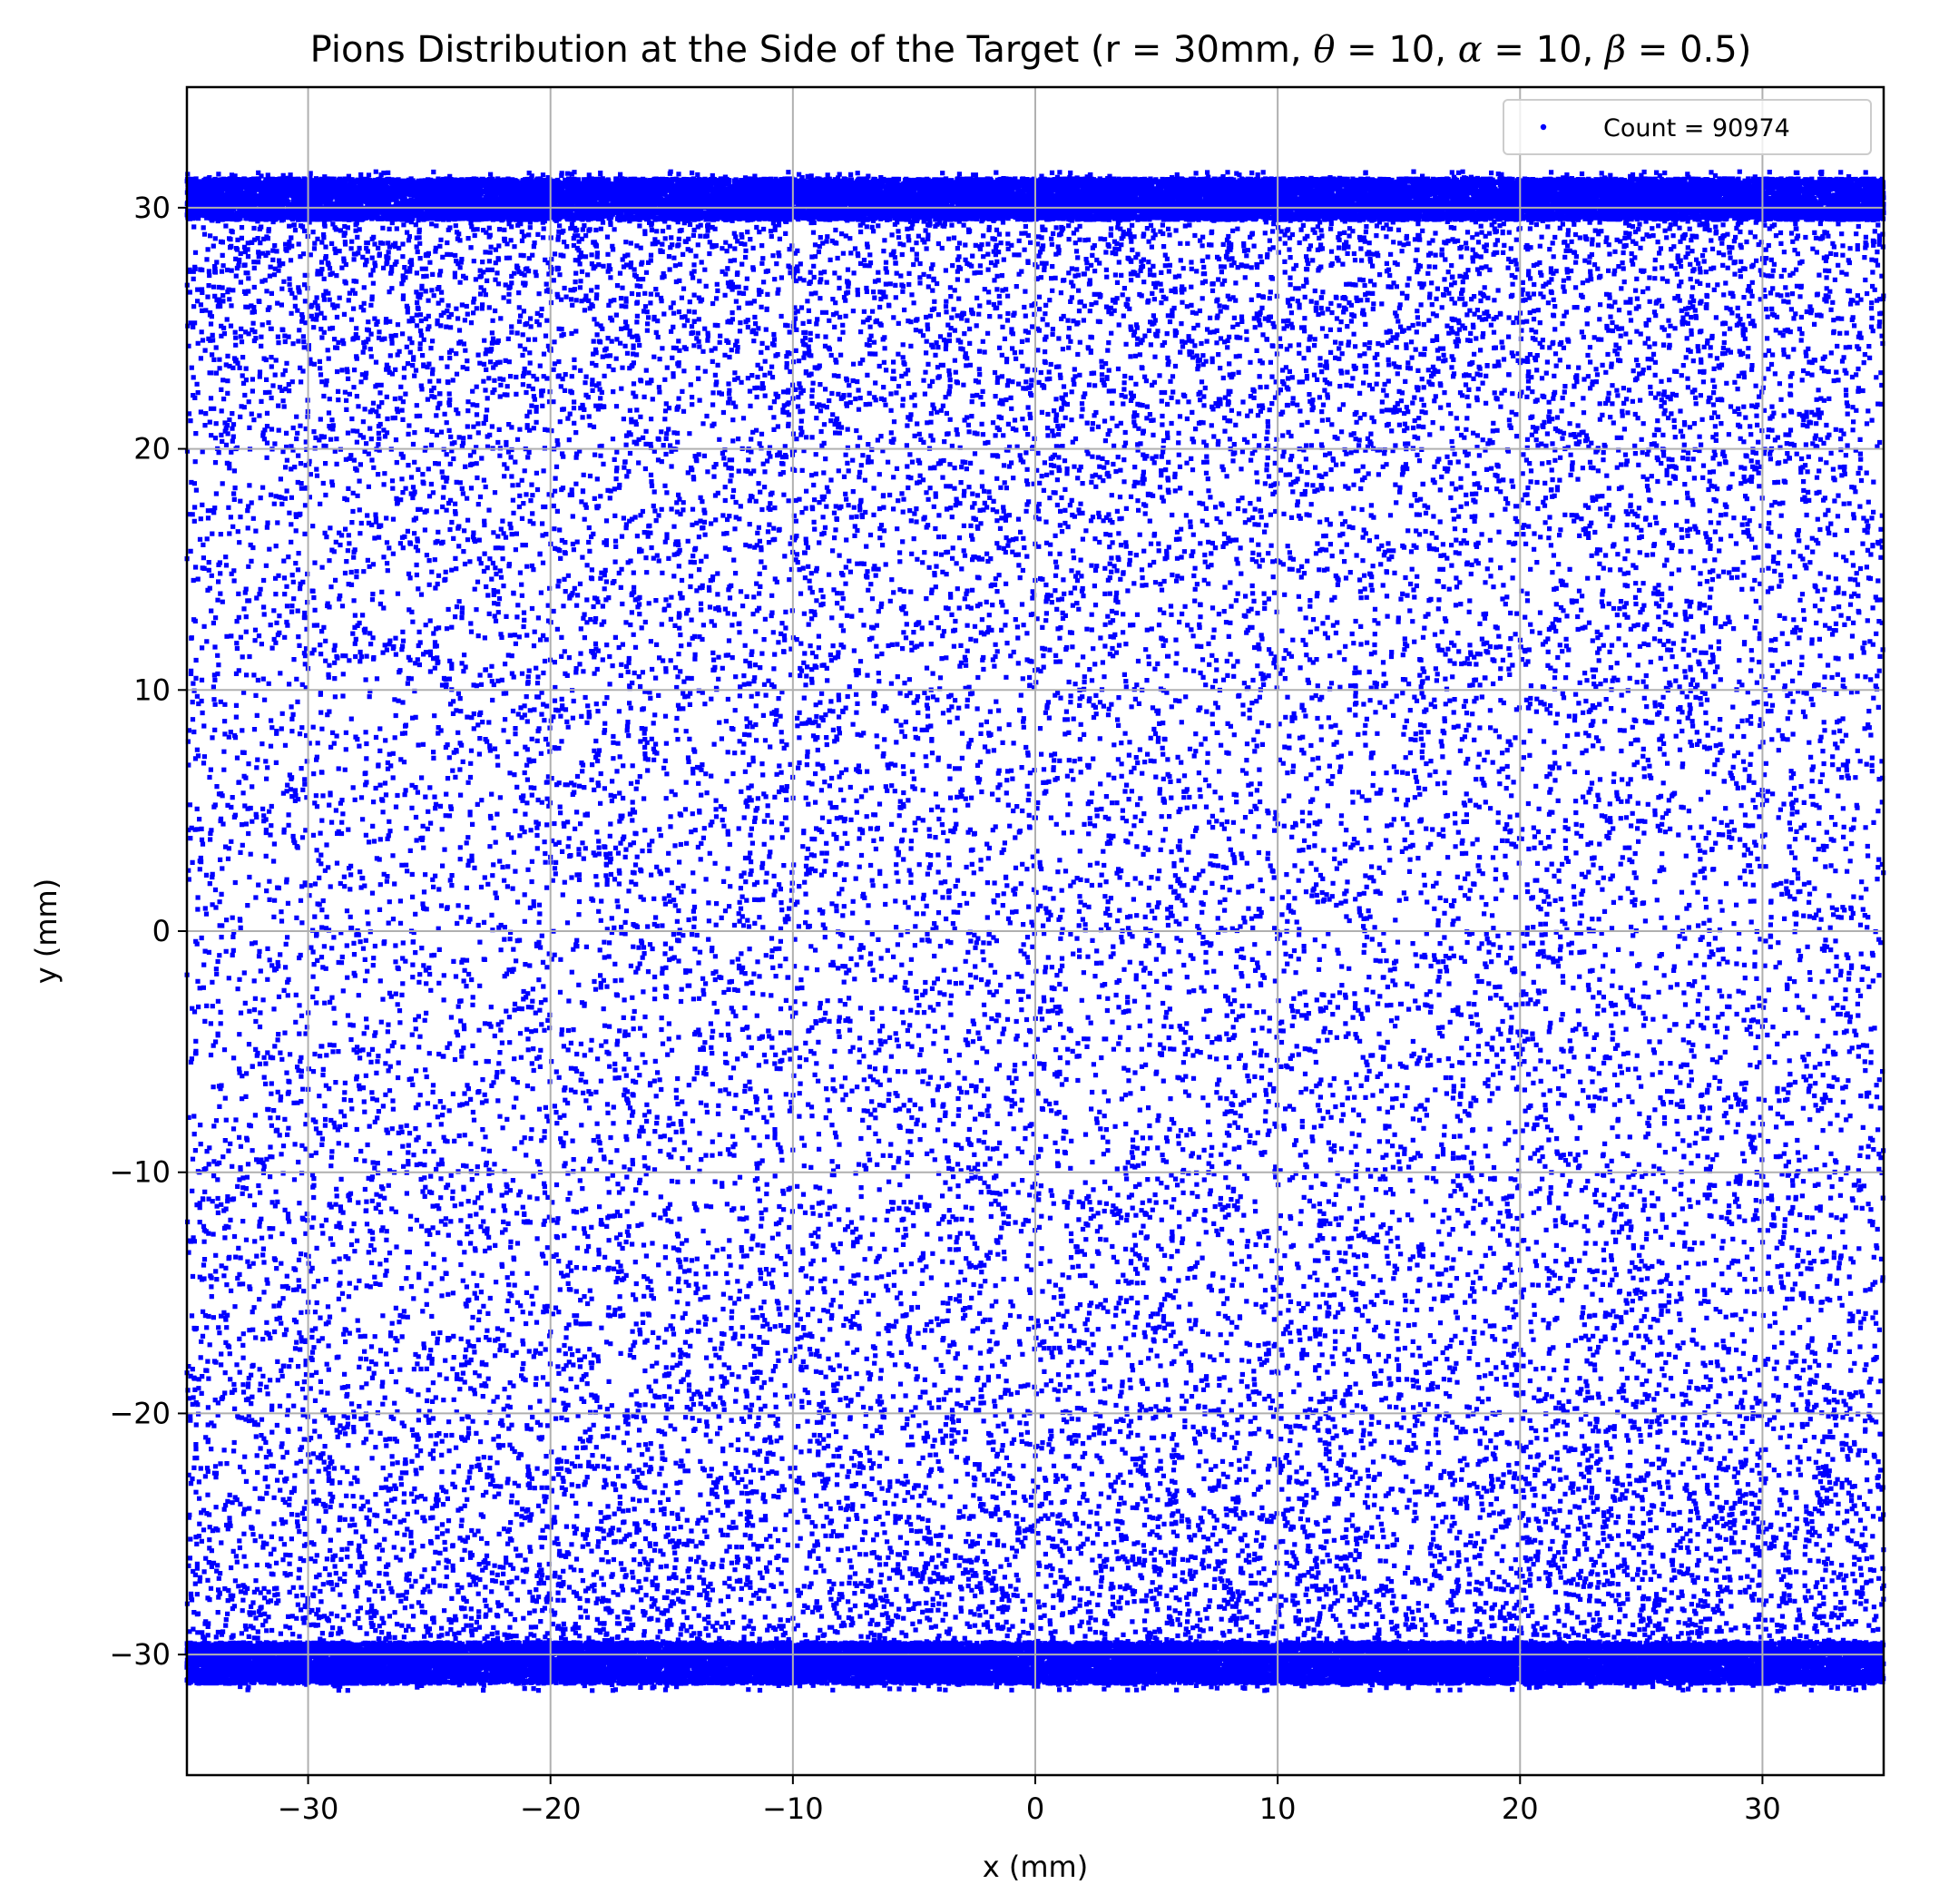 The height and width of the screenshot is (1904, 1939). What do you see at coordinates (161, 931) in the screenshot?
I see `y-tick-label: 0` at bounding box center [161, 931].